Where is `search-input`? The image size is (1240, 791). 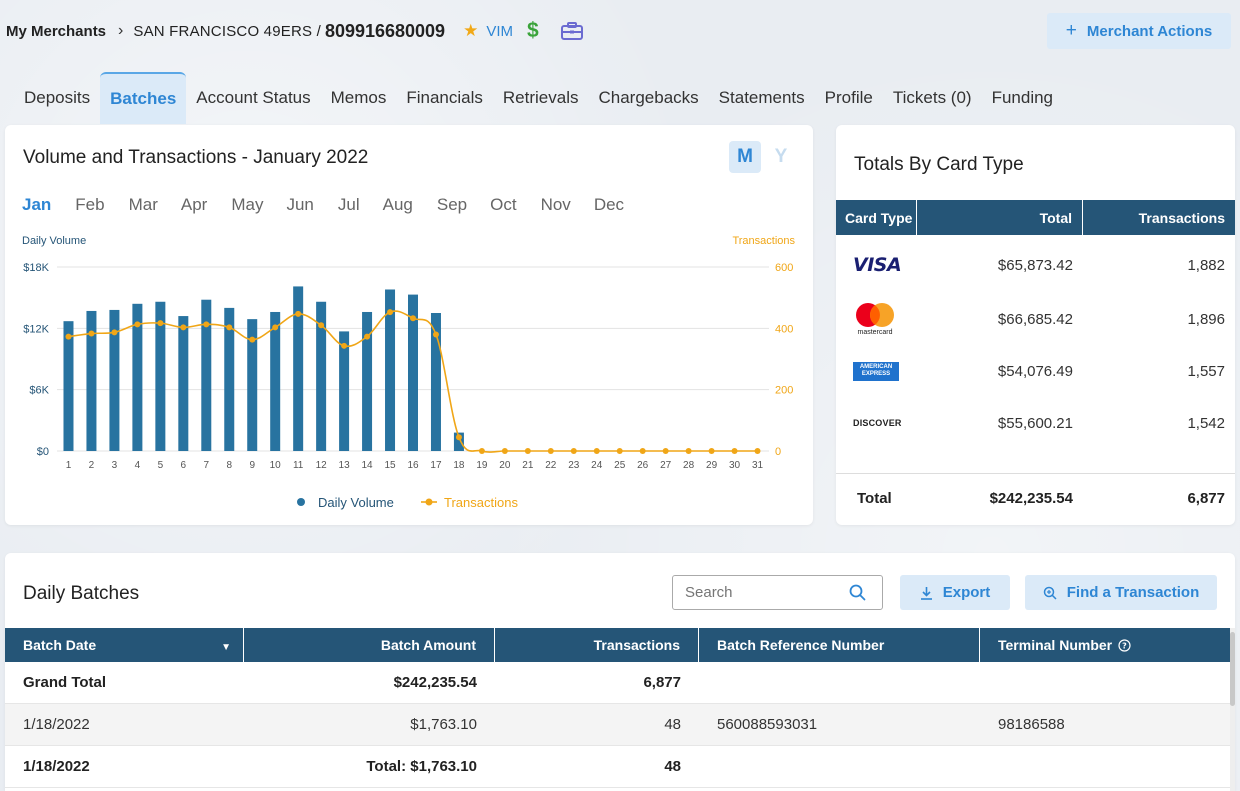
search-input is located at coordinates (765, 592).